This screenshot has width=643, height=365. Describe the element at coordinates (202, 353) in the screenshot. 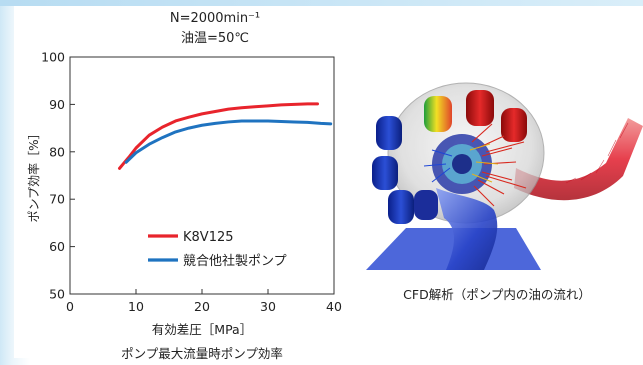

I see `chart-caption: ポンプ最大流量時ポンプ効率` at that location.